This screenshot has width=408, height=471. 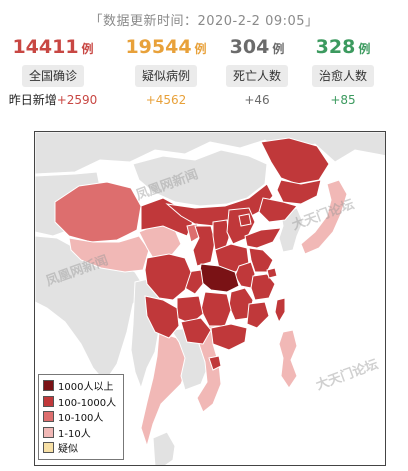 I want to click on confirmed-delta: +2590, so click(x=77, y=100).